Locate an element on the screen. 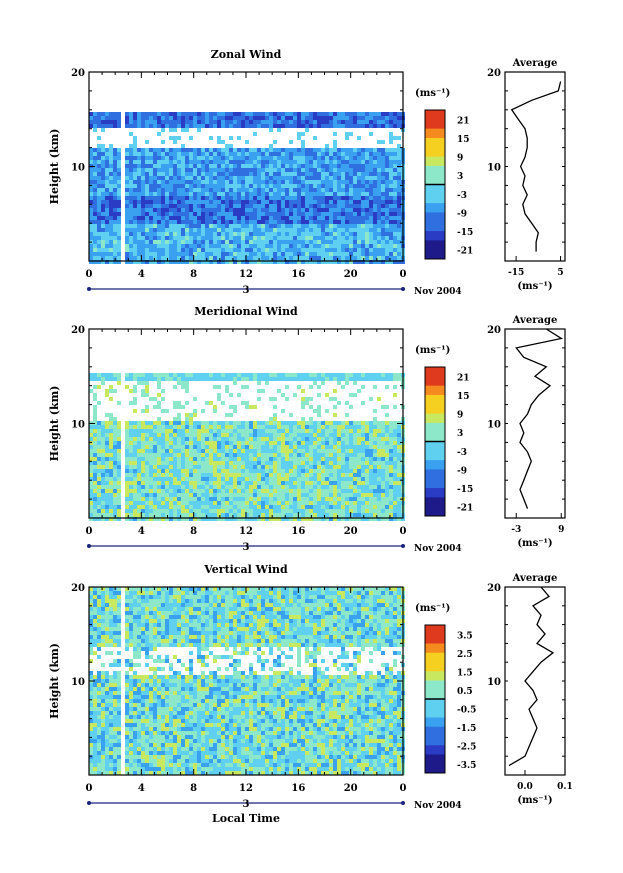 Image resolution: width=623 pixels, height=873 pixels. date-label: 3 is located at coordinates (246, 547).